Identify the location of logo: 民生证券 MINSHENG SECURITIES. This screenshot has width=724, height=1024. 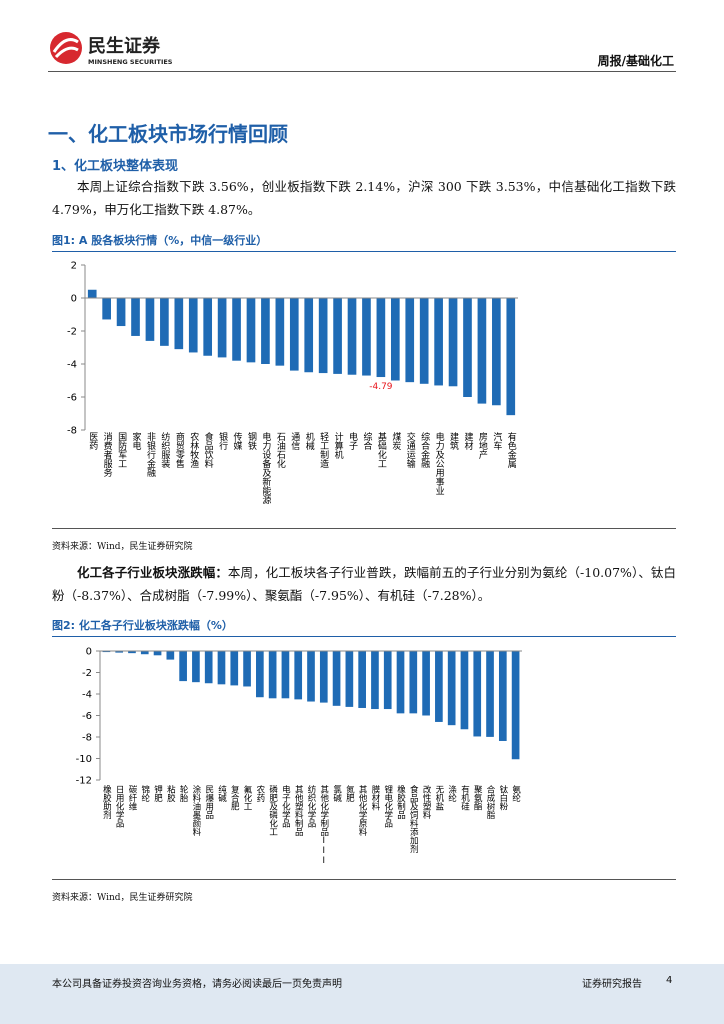
(111, 49).